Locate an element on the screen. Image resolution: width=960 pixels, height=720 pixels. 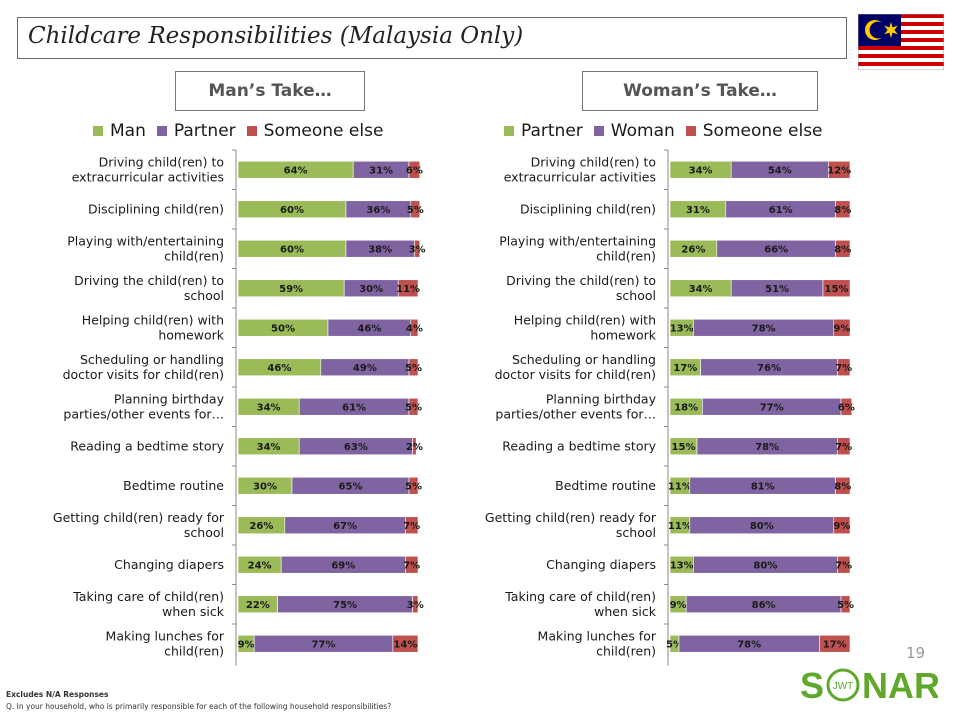
data-label: 80% is located at coordinates (765, 565).